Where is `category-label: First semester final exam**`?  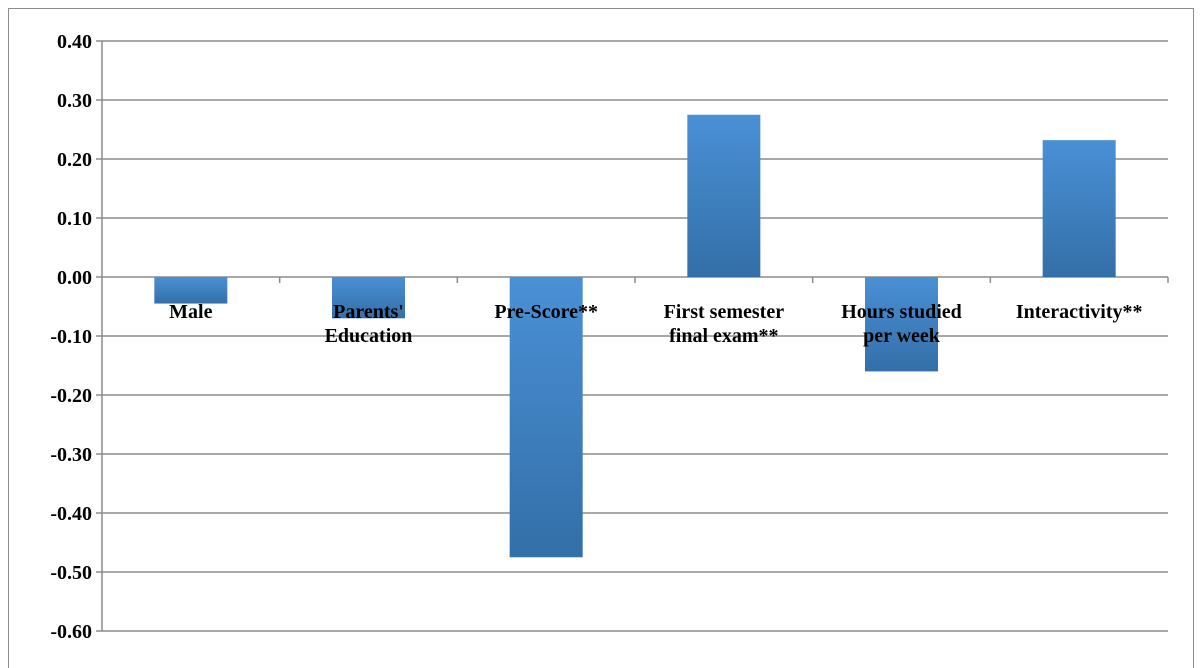
category-label: First semester final exam** is located at coordinates (724, 324).